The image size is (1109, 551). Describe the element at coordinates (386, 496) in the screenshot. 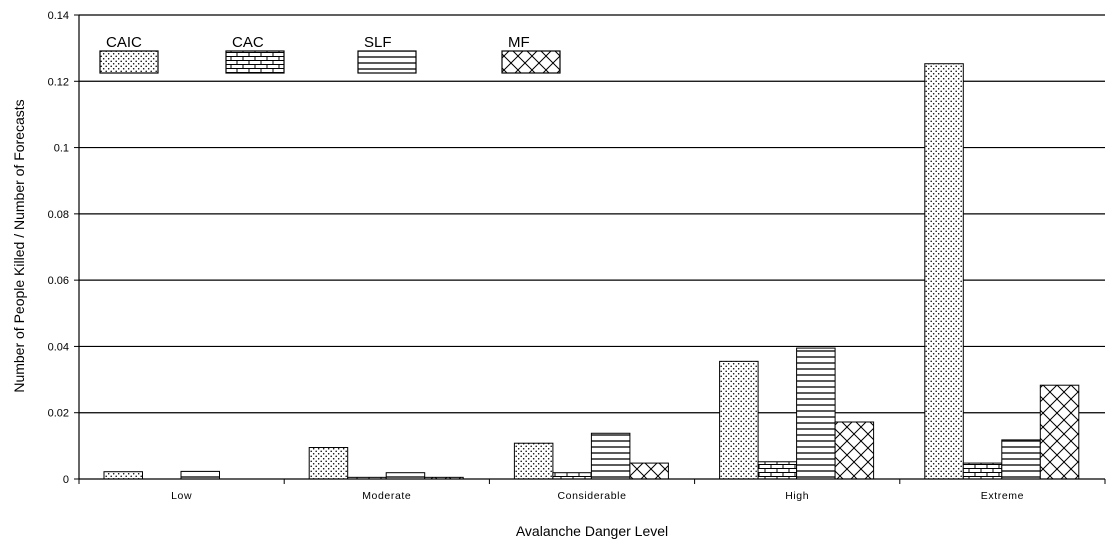

I see `x-tick-label: Moderate` at that location.